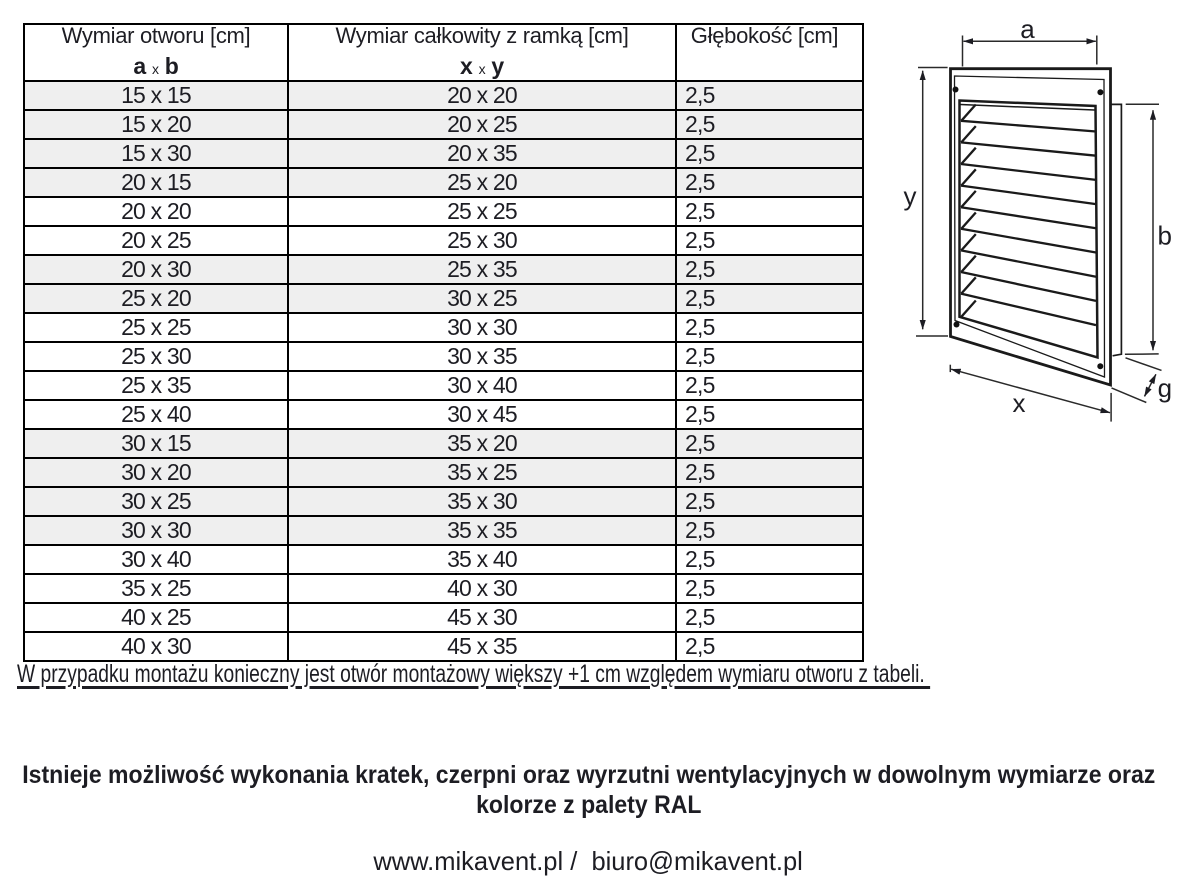  Describe the element at coordinates (1027, 29) in the screenshot. I see `svg-text: a` at that location.